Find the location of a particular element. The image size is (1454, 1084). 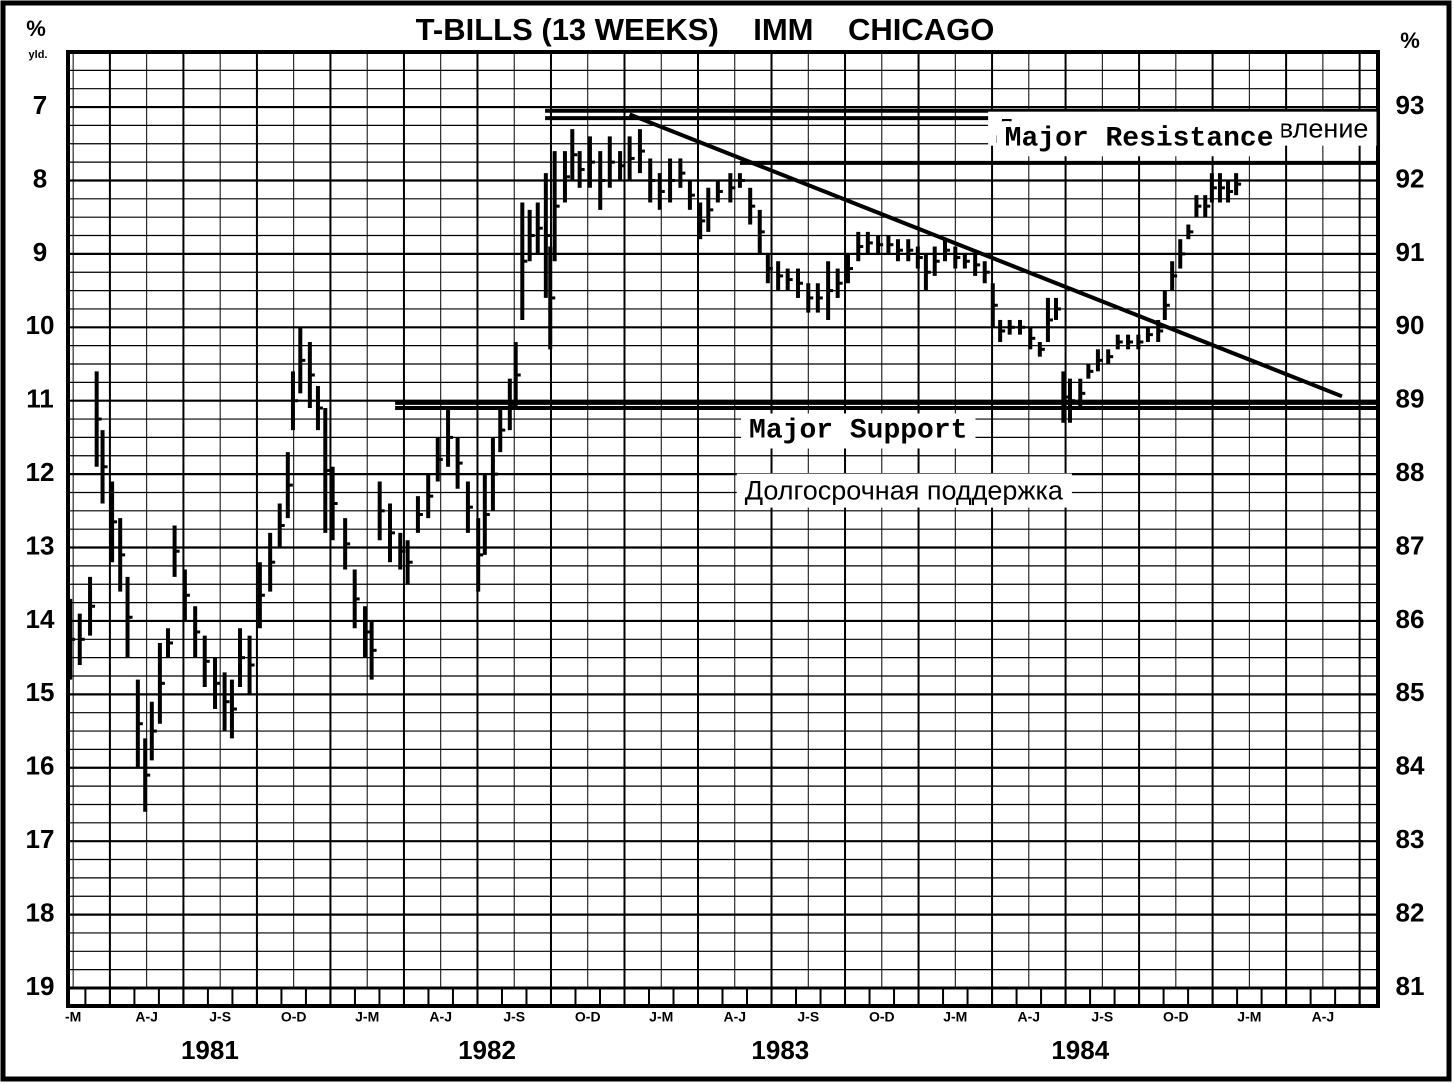

y-tick-label: 15 is located at coordinates (40, 692).